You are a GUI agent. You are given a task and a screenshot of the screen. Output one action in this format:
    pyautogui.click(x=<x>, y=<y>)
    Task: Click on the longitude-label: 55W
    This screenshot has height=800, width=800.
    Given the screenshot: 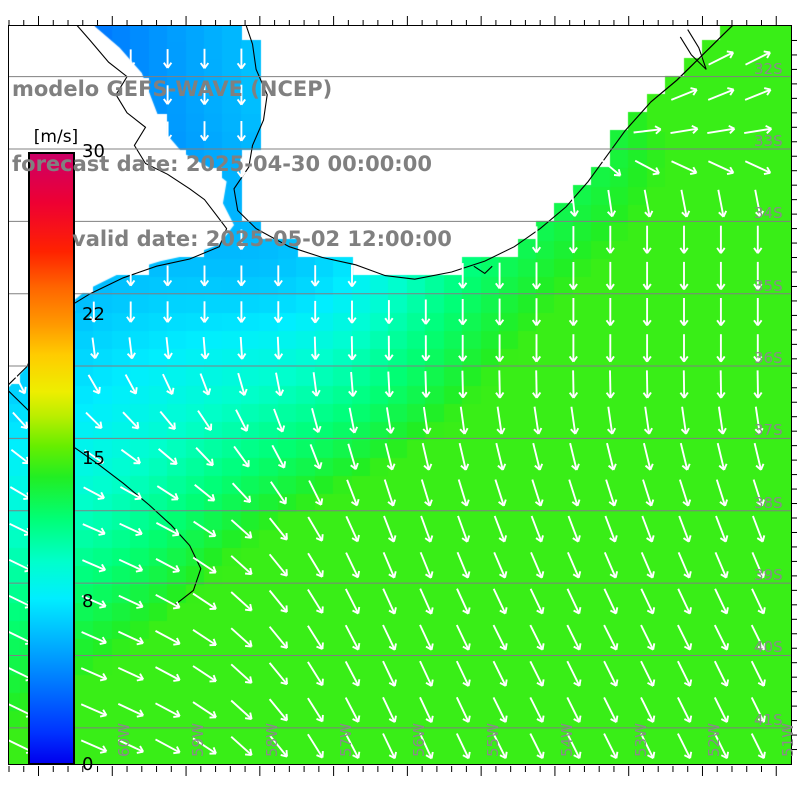 What is the action you would take?
    pyautogui.click(x=493, y=740)
    